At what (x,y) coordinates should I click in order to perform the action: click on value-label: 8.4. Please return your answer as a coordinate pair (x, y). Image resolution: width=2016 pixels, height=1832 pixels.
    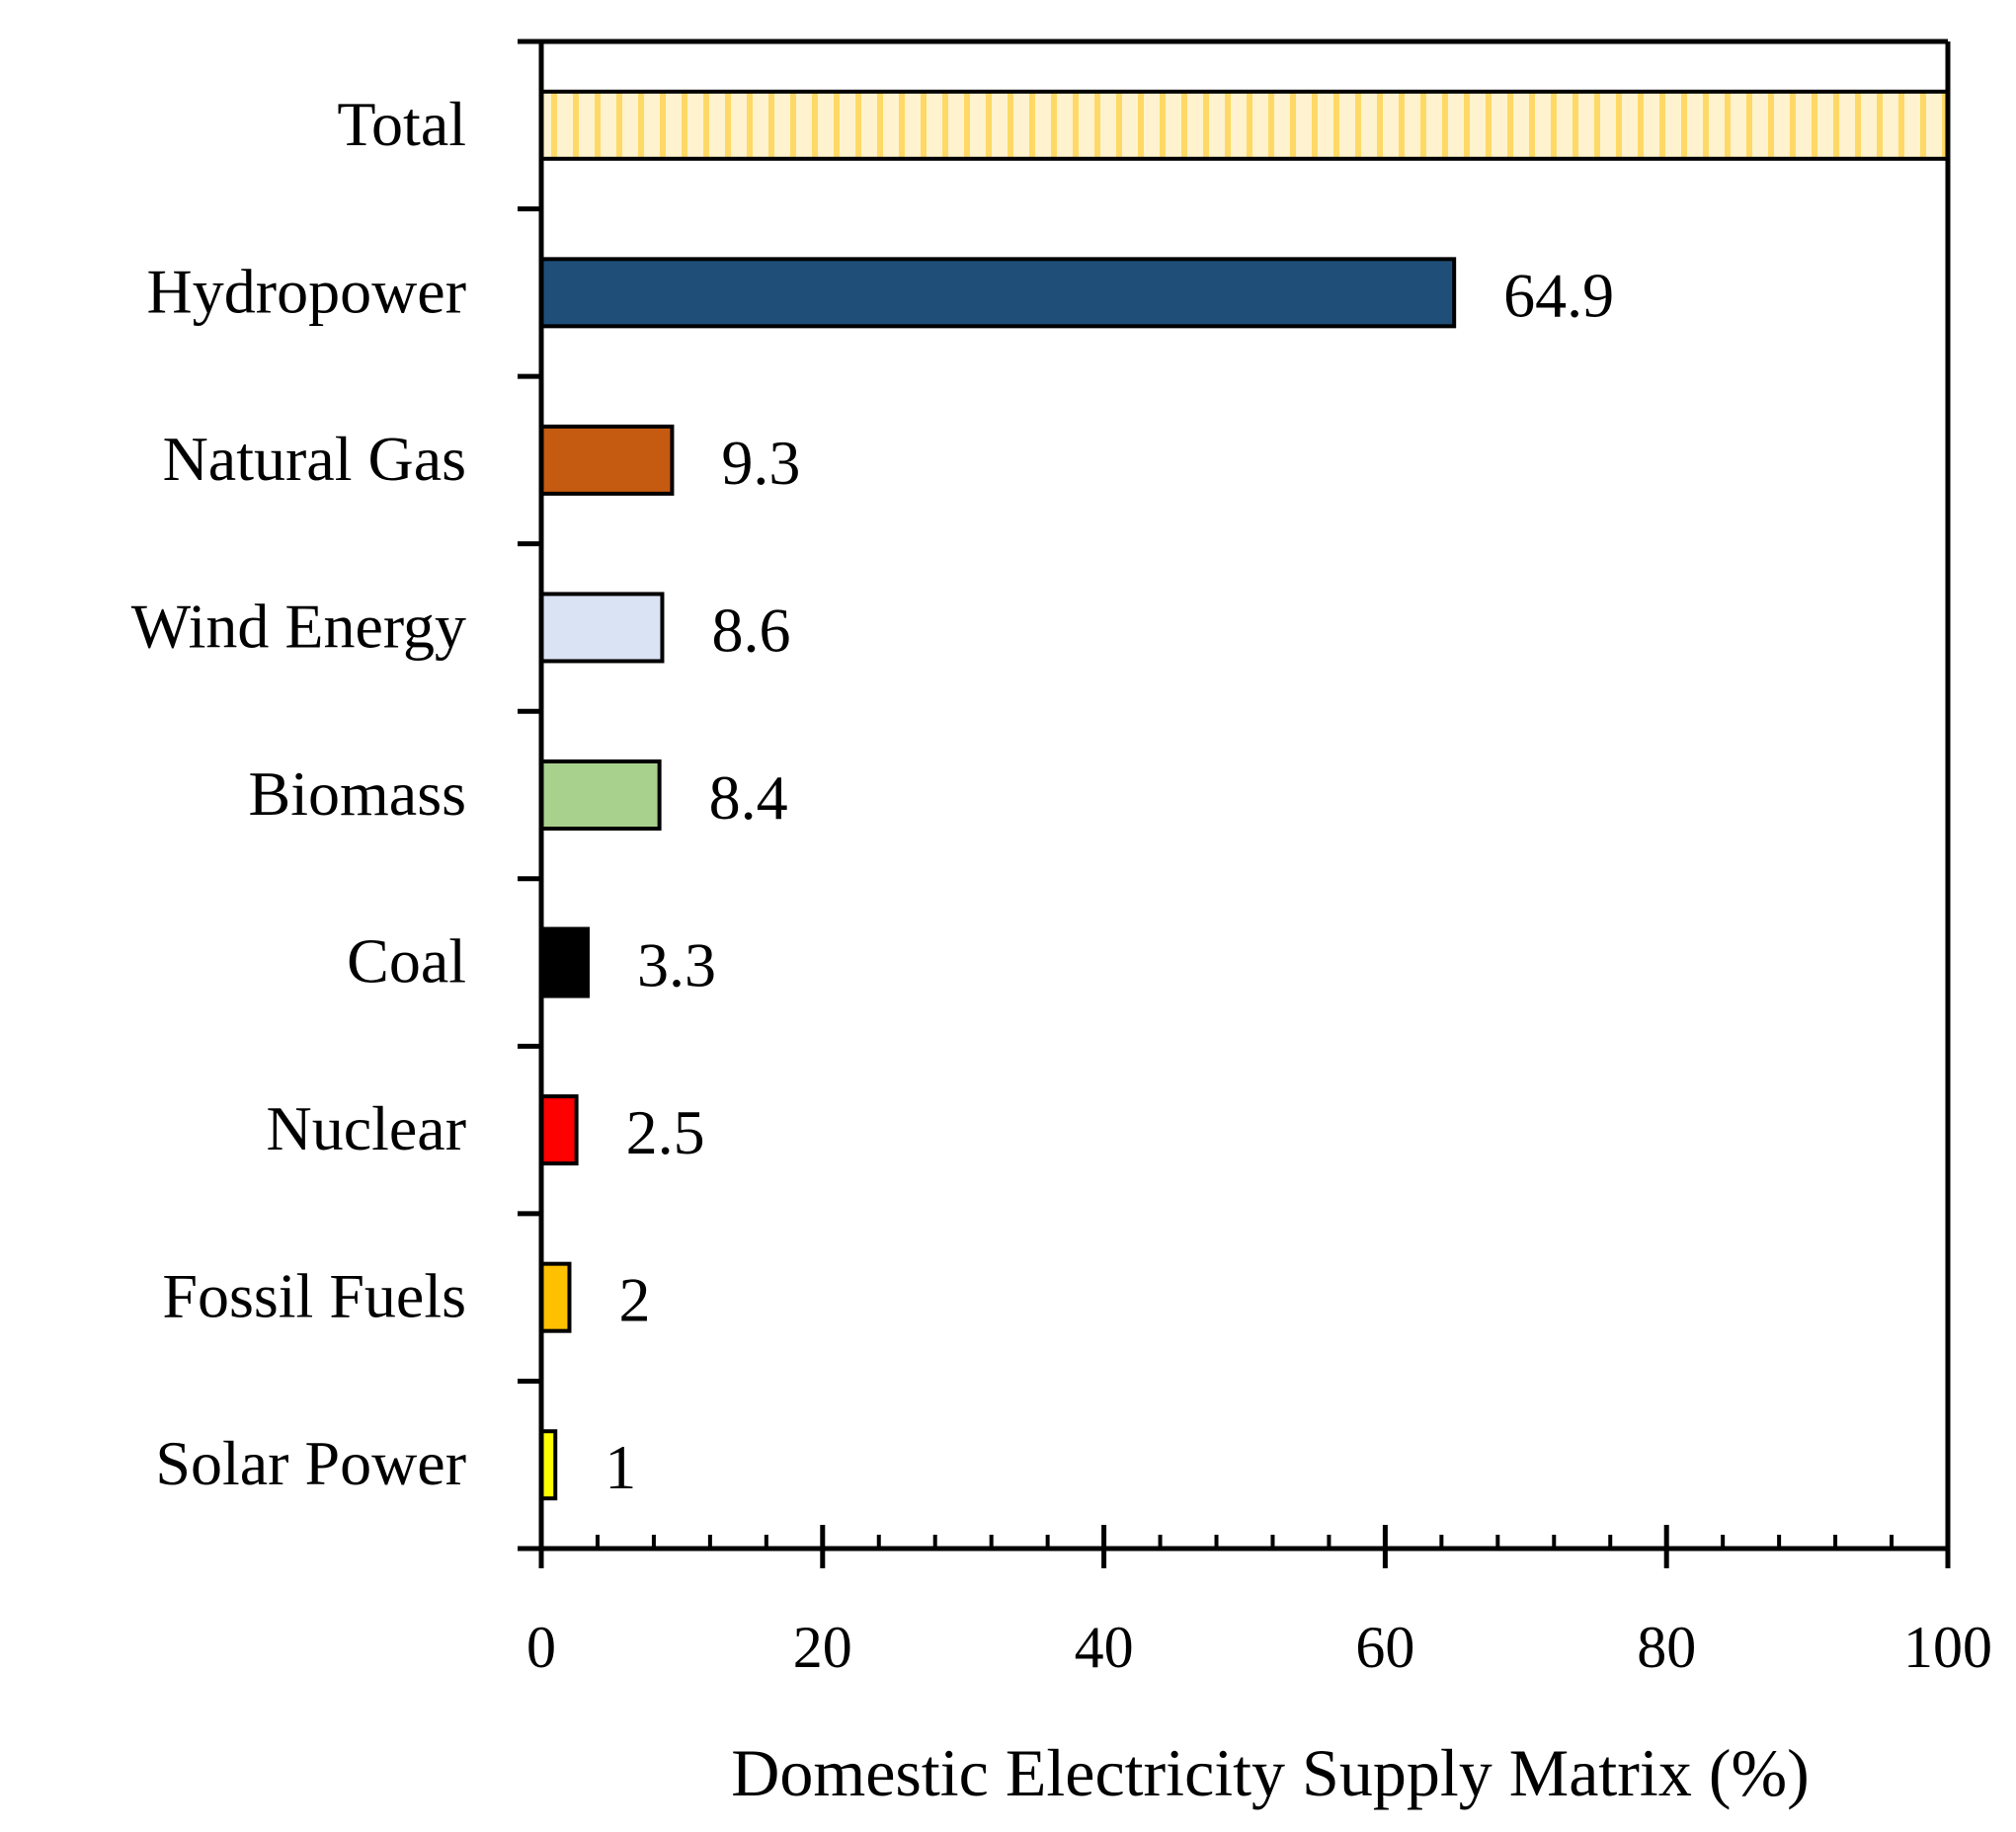
    Looking at the image, I should click on (749, 797).